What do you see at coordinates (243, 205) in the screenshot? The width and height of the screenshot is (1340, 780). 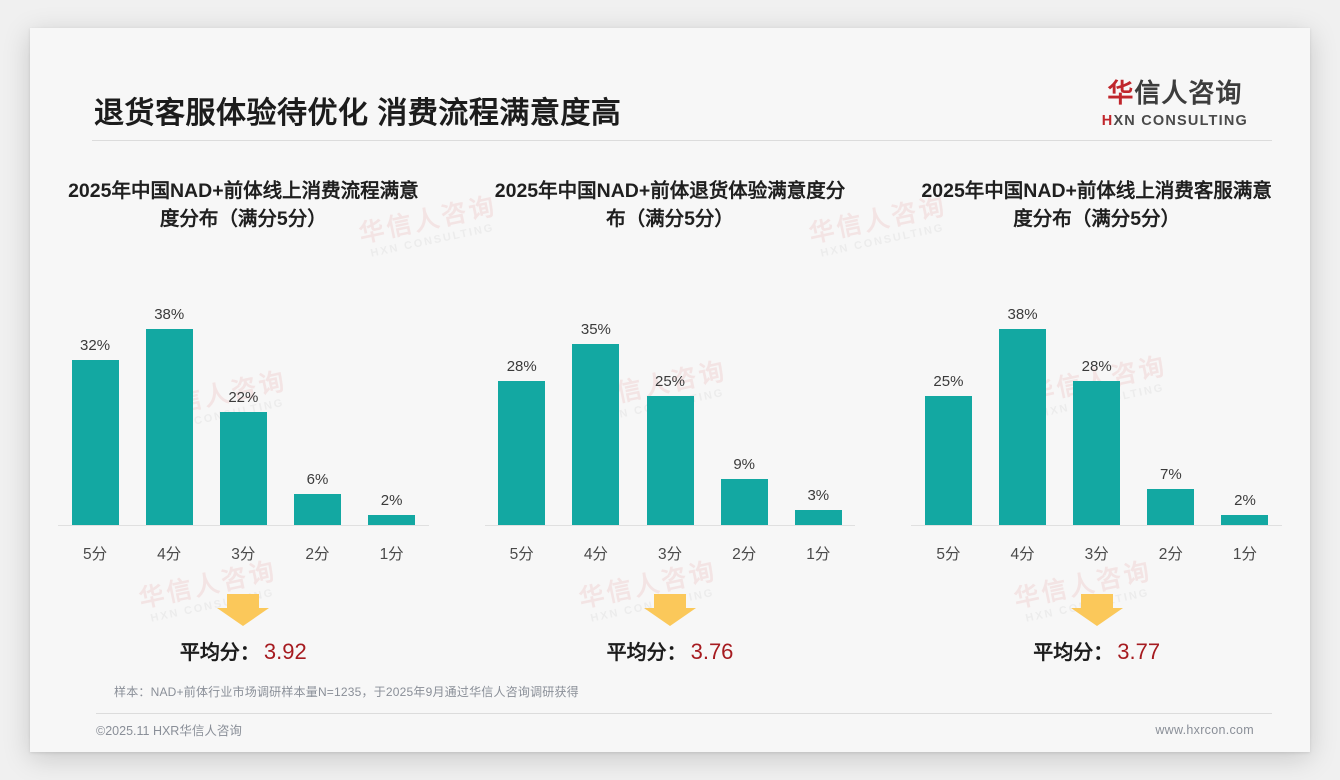 I see `chart-title-1: 2025年中国NAD+前体线上消费流程满意度分布（满分5分）` at bounding box center [243, 205].